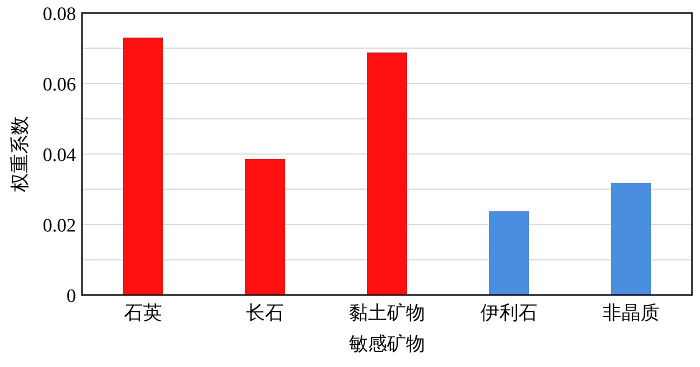 Image resolution: width=700 pixels, height=367 pixels. Describe the element at coordinates (59, 226) in the screenshot. I see `y-tick-label: 0.02` at that location.